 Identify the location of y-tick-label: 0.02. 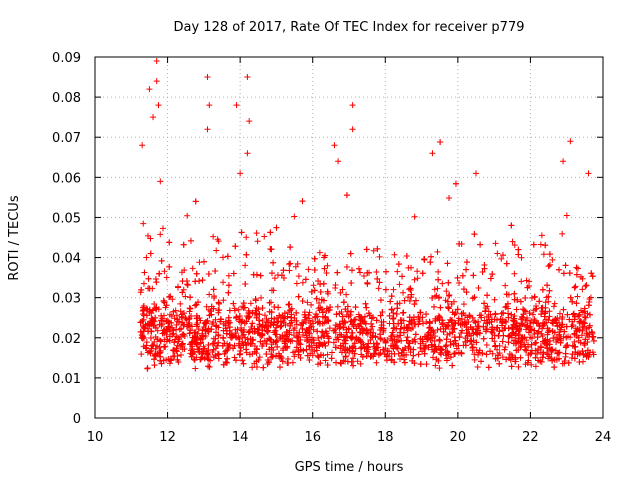
(66, 339).